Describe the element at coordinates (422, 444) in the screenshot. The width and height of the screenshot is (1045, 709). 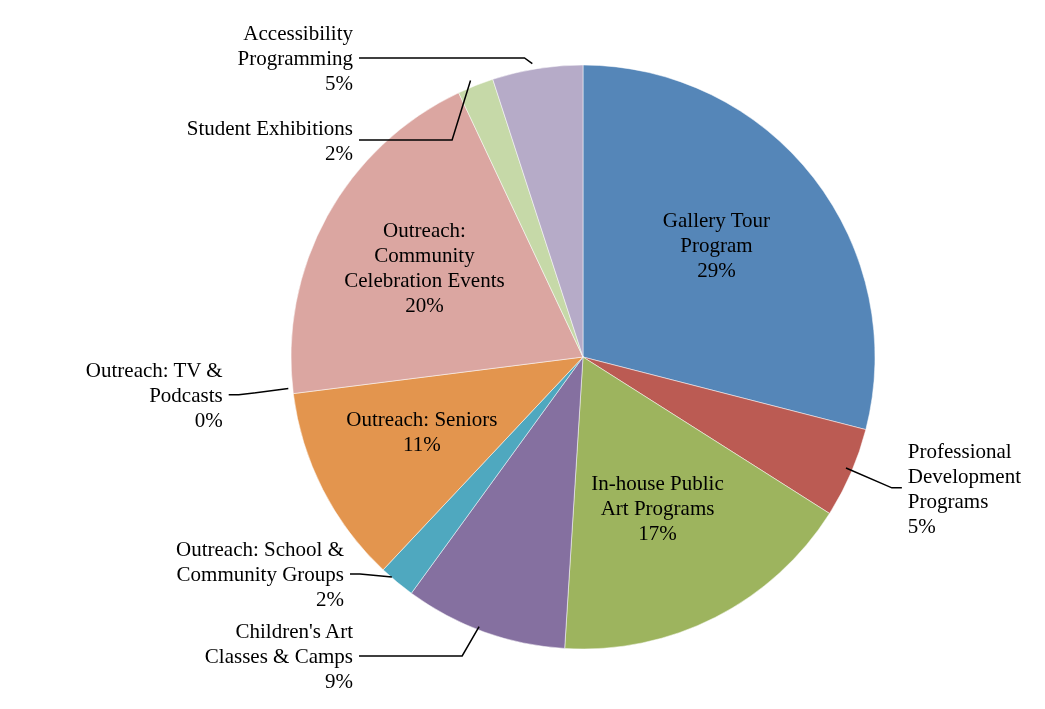
I see `data-label: 11%` at that location.